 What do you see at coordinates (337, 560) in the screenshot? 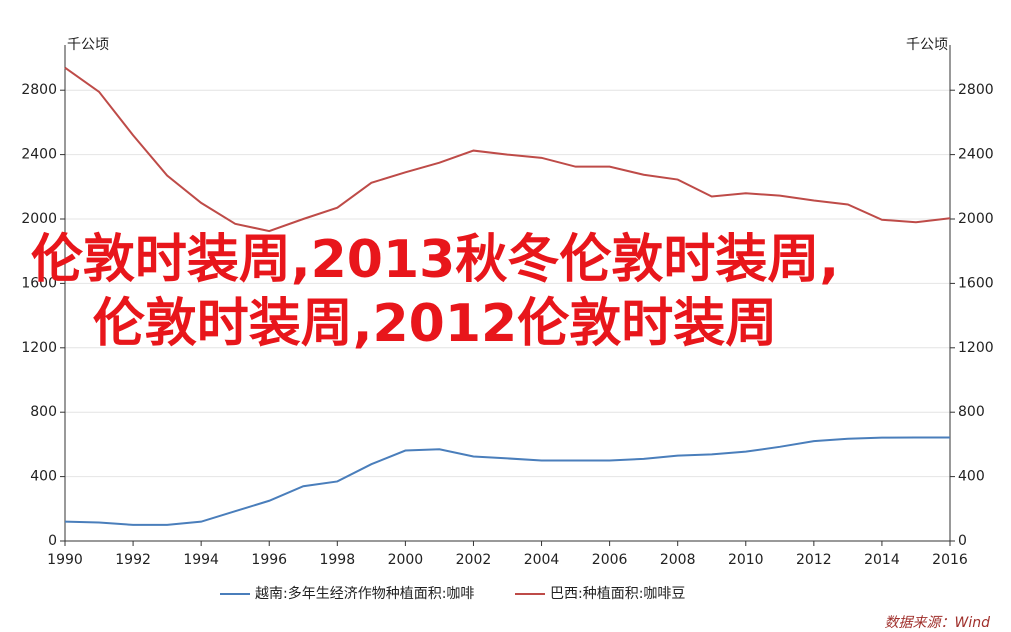
I see `x-tick-label: 1998` at bounding box center [337, 560].